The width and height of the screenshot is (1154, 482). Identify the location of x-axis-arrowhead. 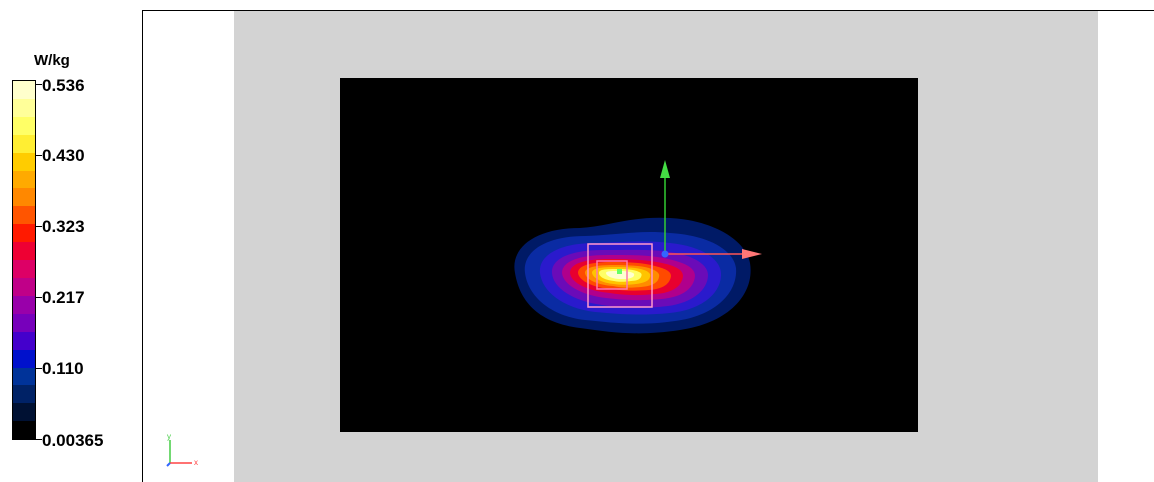
(752, 254).